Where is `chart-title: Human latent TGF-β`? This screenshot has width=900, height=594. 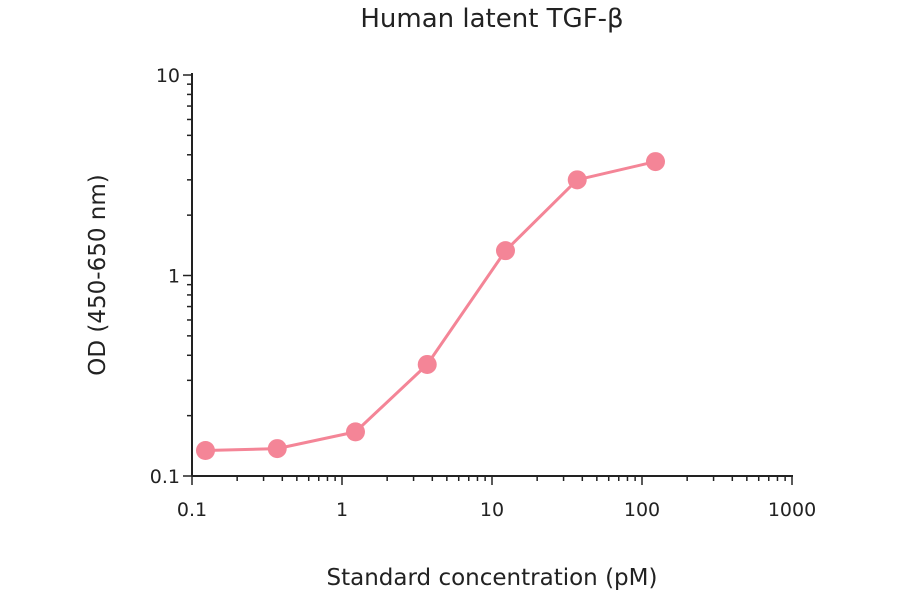 chart-title: Human latent TGF-β is located at coordinates (491, 19).